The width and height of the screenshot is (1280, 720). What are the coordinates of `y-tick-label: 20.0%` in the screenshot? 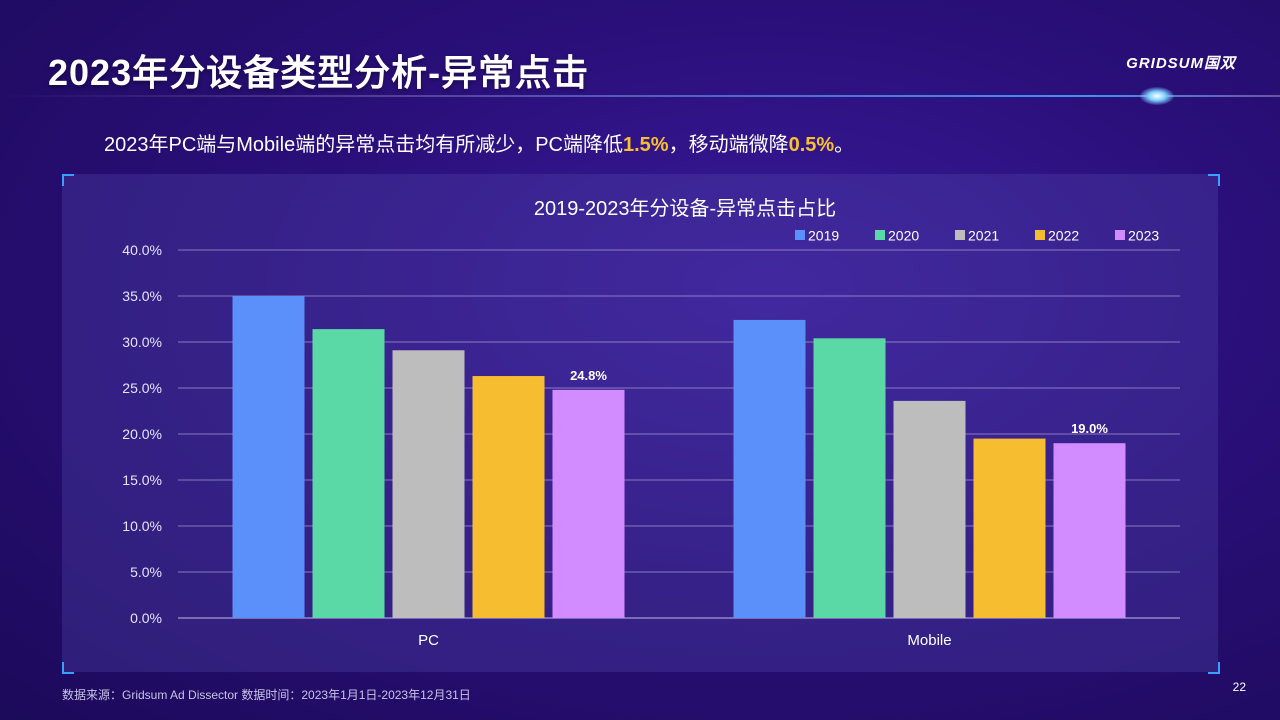 It's located at (142, 434).